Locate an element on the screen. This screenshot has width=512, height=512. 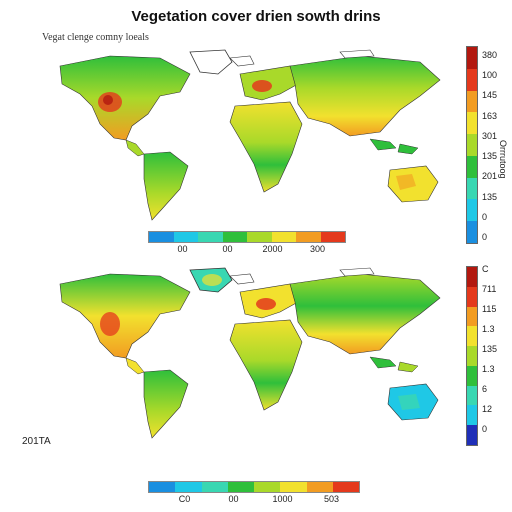
bottom-vertical-colorbar-labels: C 711 115 1.3 135 1.3 6 12 0 is located at coordinates (489, 349).